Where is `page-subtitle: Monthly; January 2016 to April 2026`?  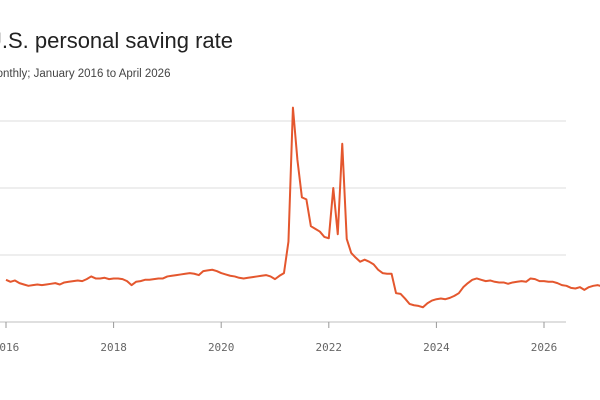
page-subtitle: Monthly; January 2016 to April 2026 is located at coordinates (85, 74).